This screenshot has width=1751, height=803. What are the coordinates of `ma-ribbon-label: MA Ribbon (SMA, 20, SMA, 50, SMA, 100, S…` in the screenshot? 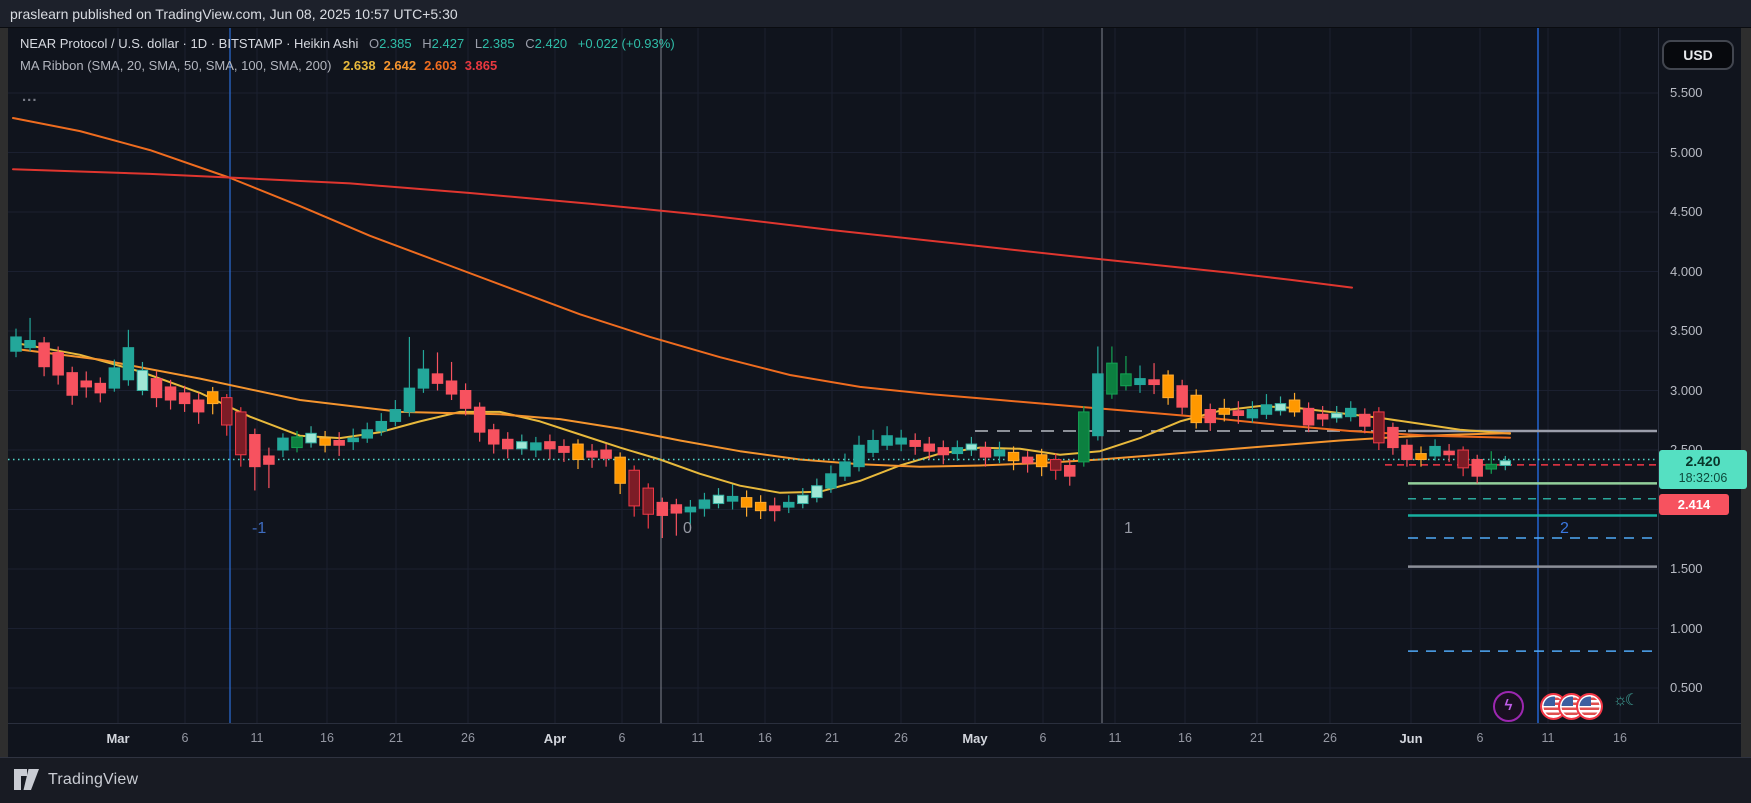 It's located at (176, 65).